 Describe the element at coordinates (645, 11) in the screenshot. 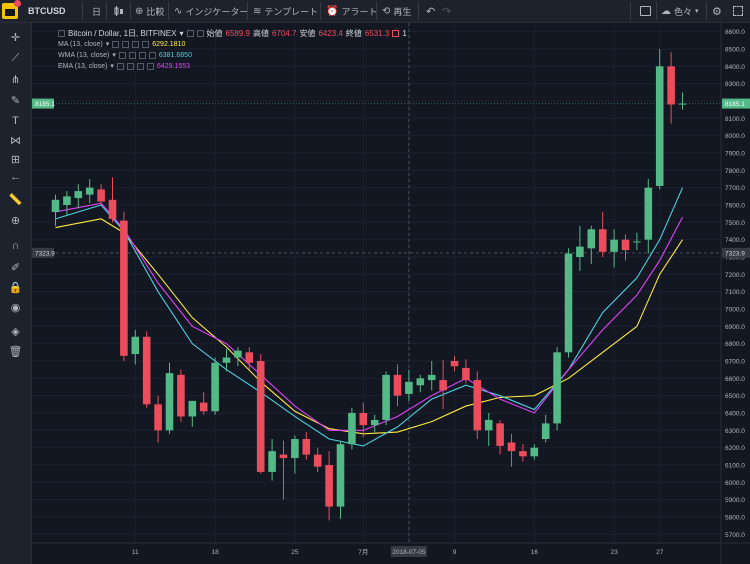

I see `layout-button` at that location.